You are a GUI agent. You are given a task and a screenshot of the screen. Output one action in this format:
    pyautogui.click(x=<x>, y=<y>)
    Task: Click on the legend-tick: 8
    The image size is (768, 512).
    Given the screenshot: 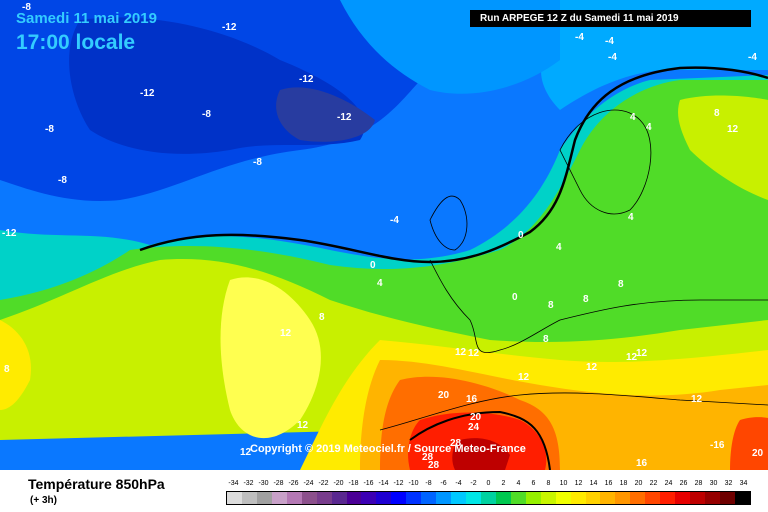 What is the action you would take?
    pyautogui.click(x=548, y=483)
    